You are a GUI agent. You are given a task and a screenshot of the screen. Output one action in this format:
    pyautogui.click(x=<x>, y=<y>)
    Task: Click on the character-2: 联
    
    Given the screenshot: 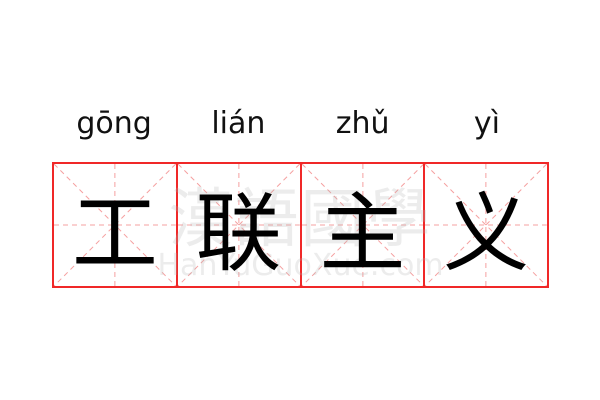 What is the action you would take?
    pyautogui.click(x=238, y=233)
    